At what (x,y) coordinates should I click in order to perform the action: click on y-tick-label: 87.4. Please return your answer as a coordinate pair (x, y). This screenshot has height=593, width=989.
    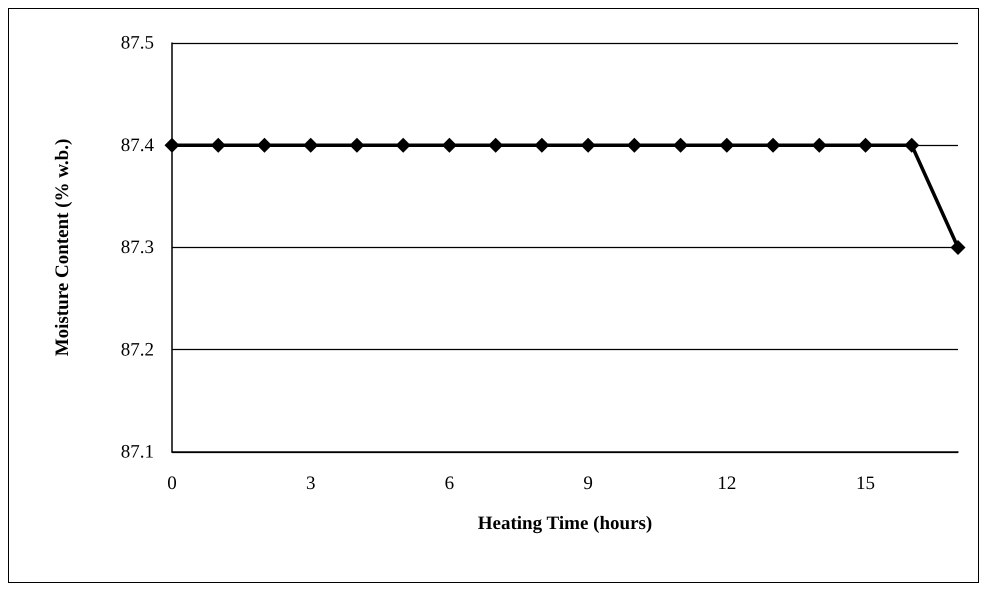
    Looking at the image, I should click on (137, 145).